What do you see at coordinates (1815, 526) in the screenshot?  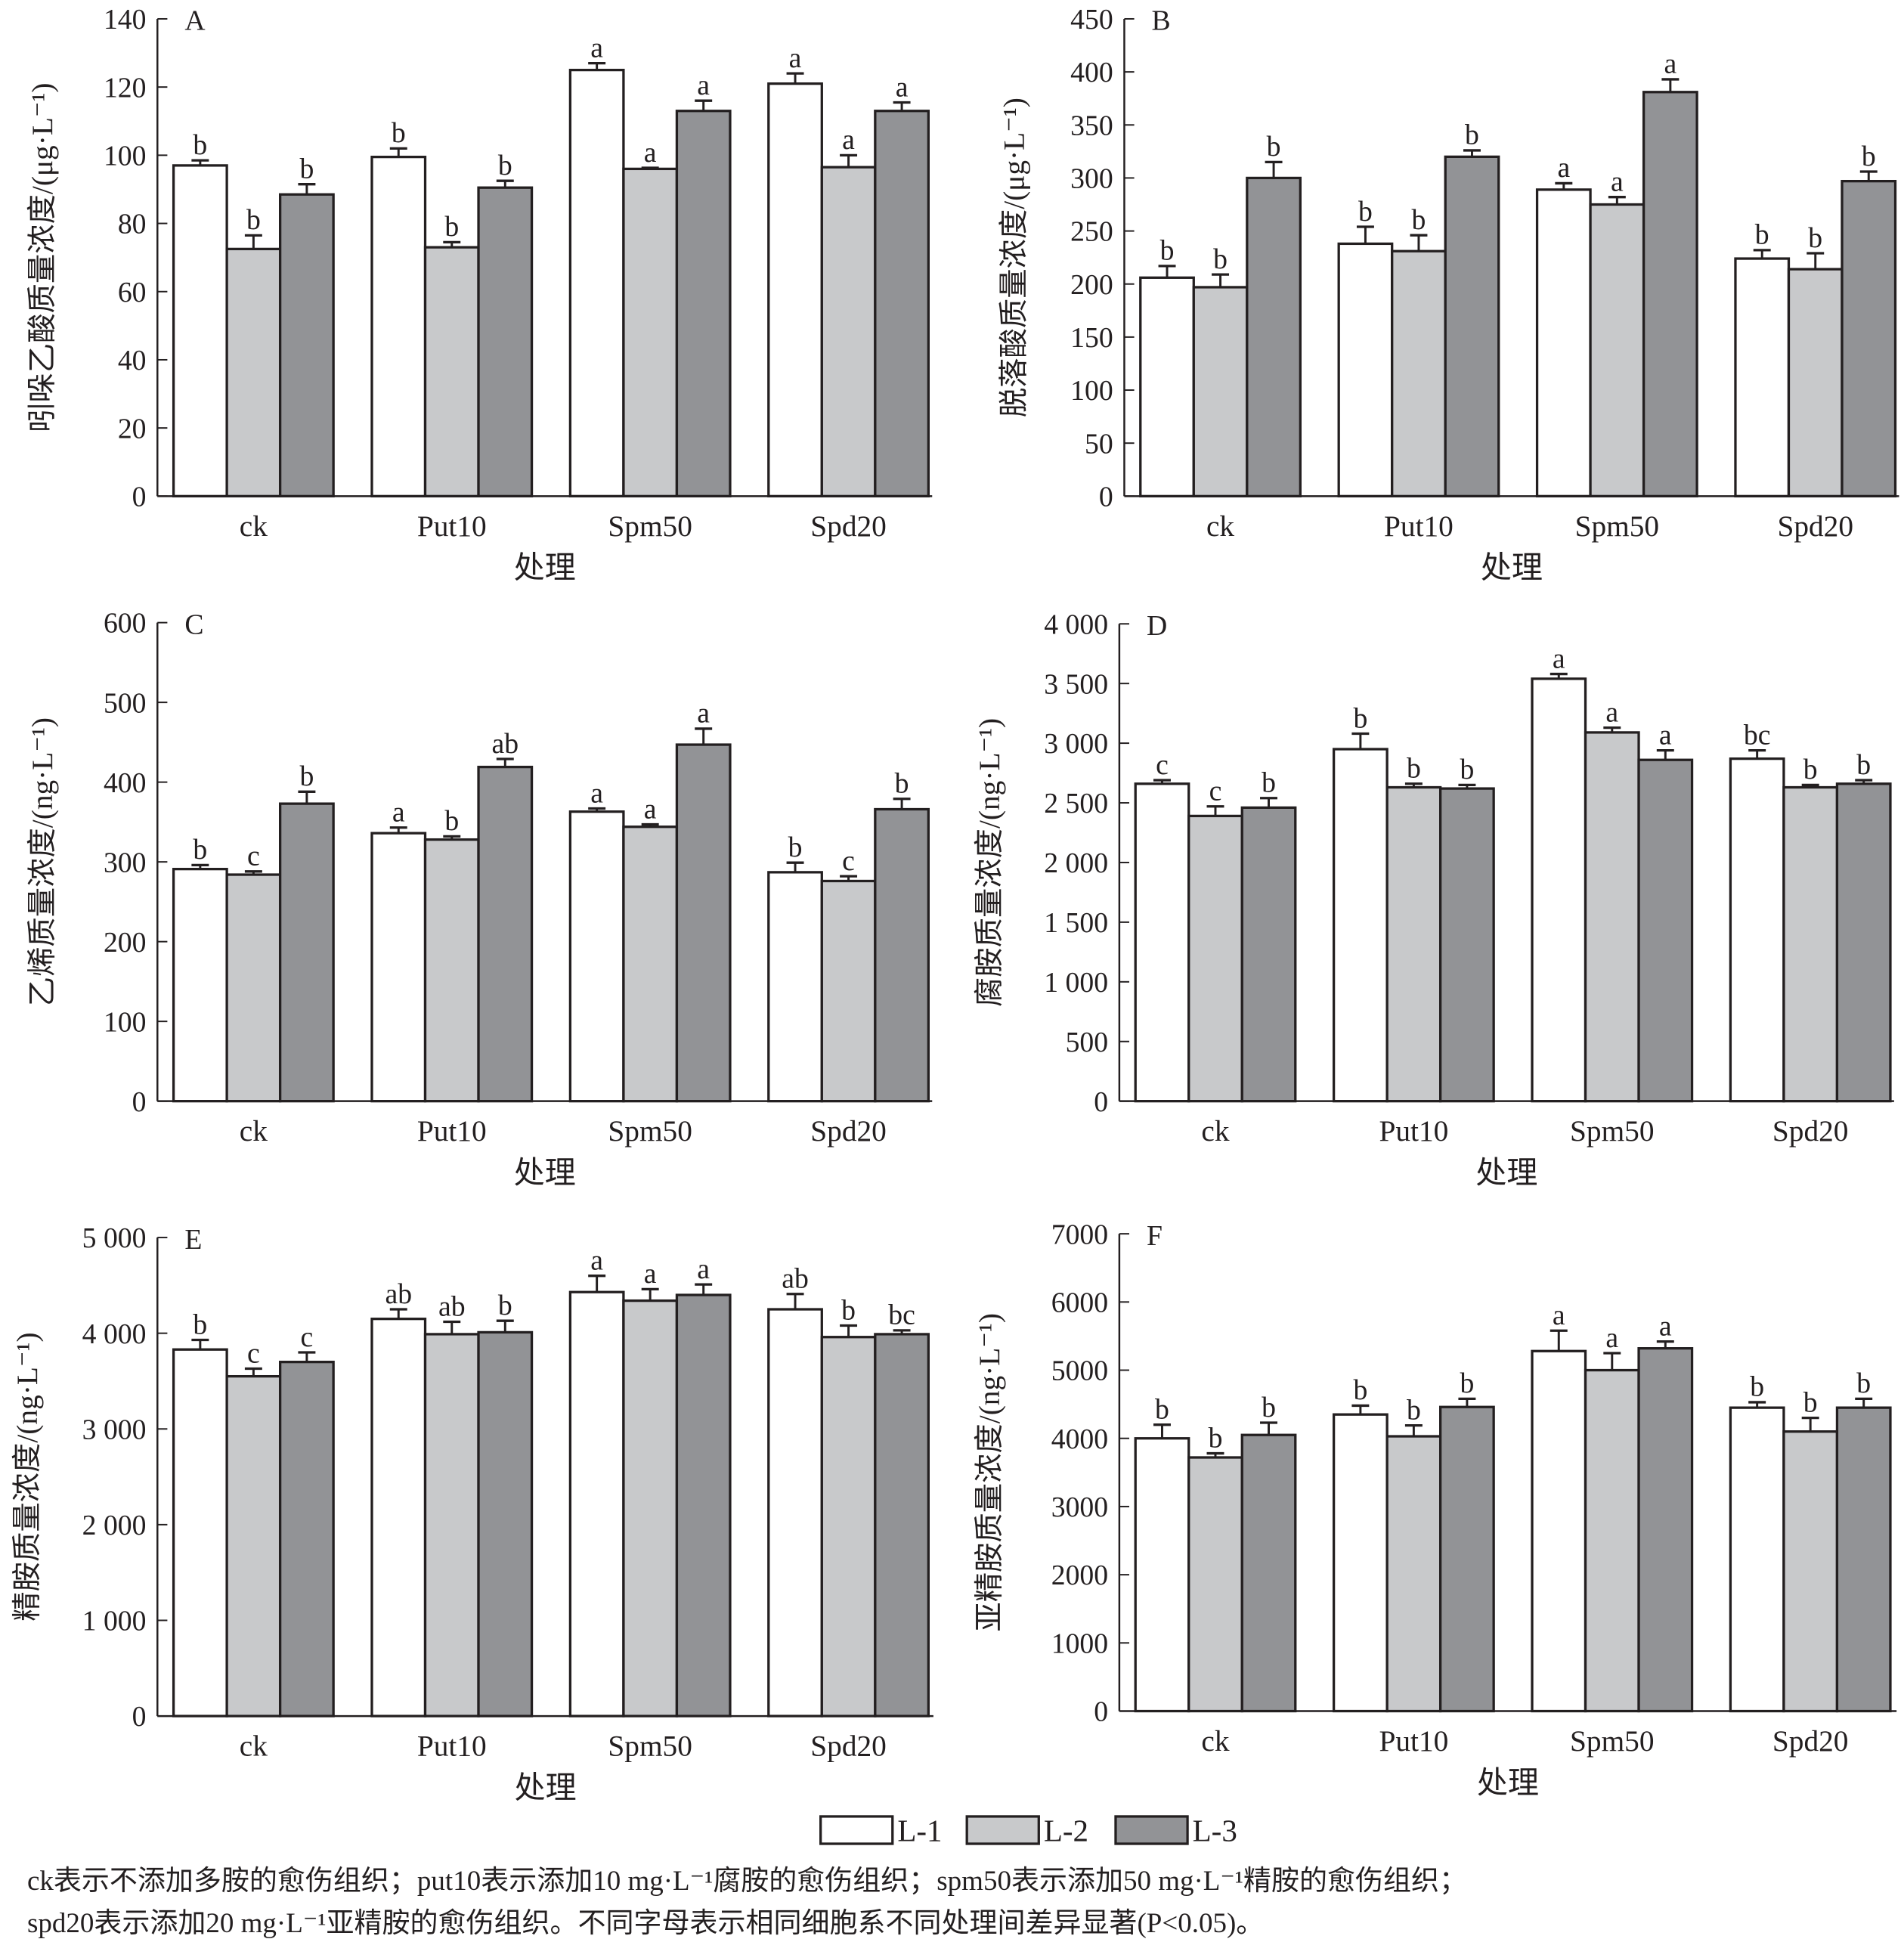 I see `x-tick-label-b: Spd20` at bounding box center [1815, 526].